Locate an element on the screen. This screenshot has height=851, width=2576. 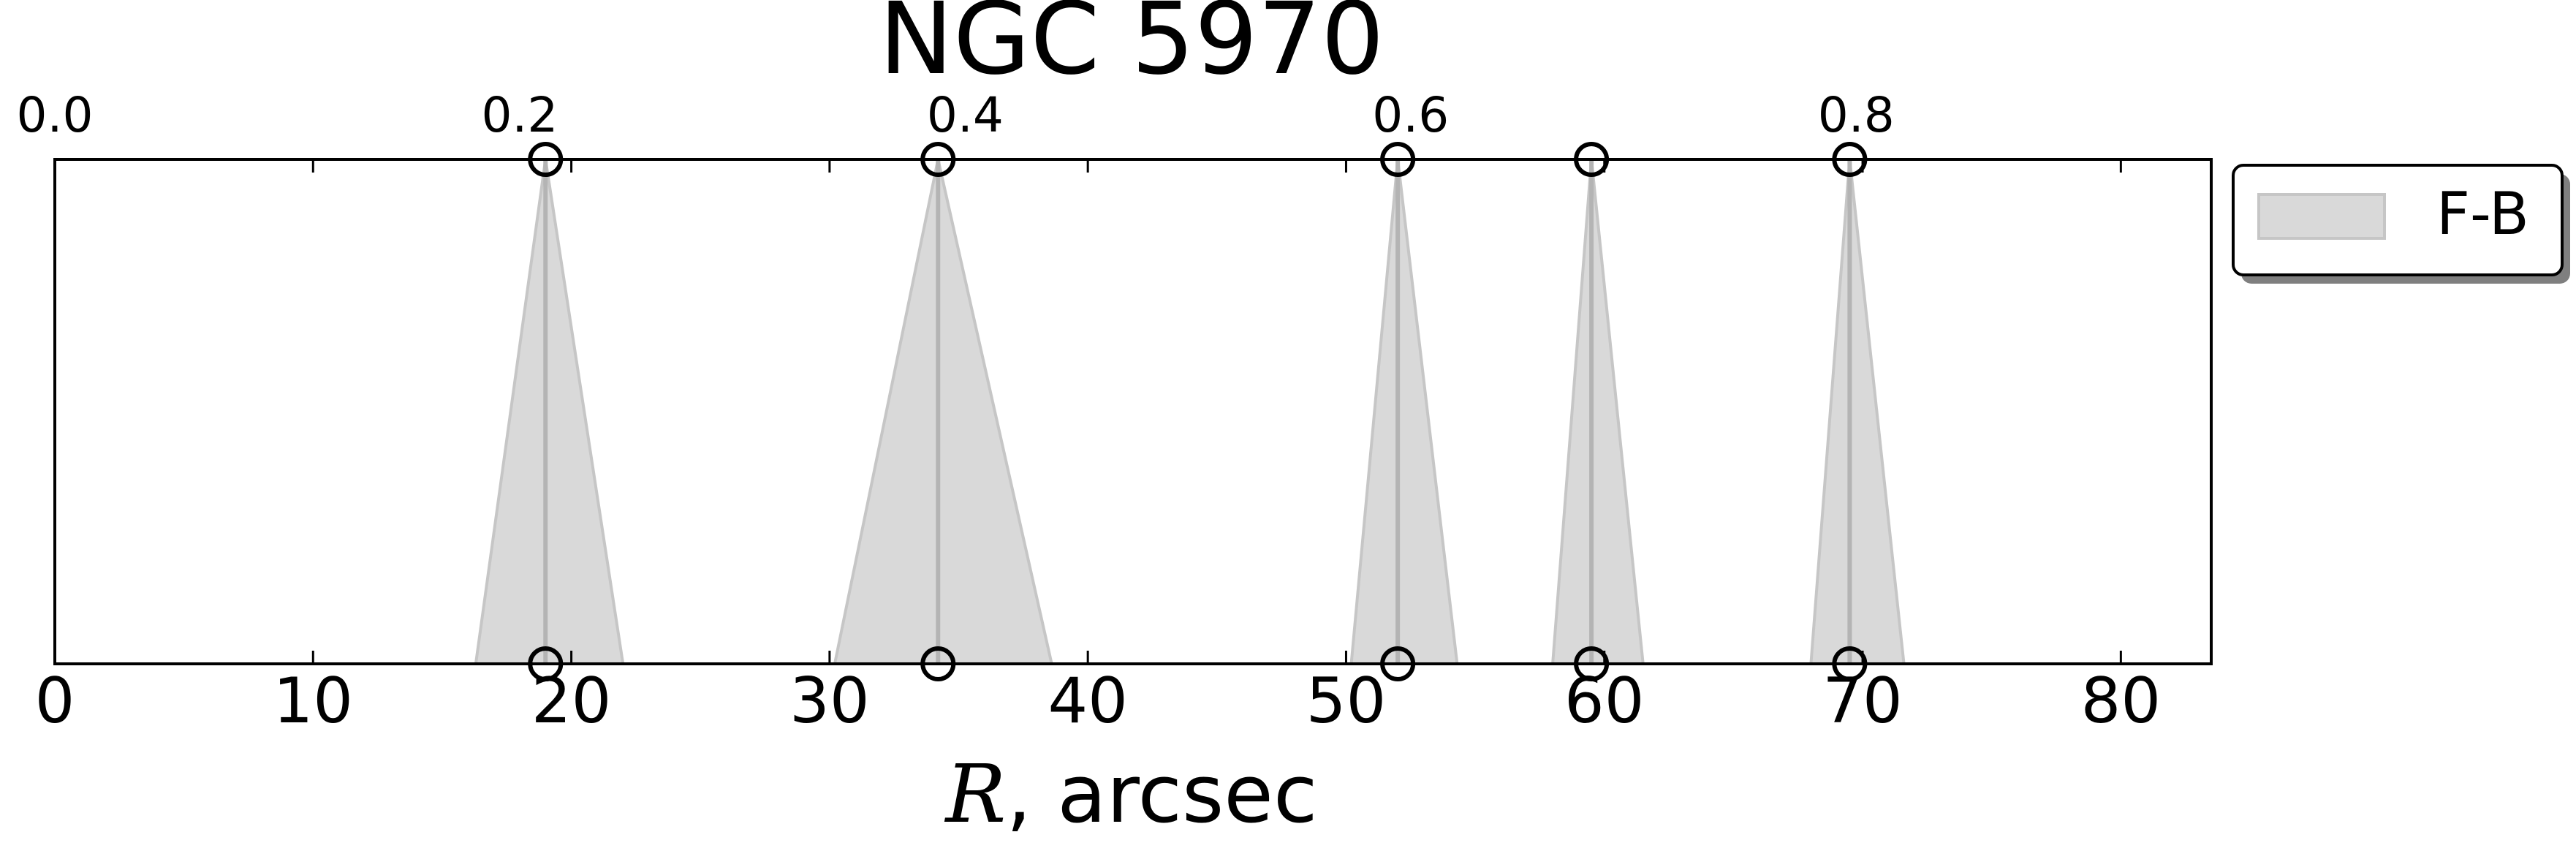
top-axis-tick-label: 0.6 is located at coordinates (1410, 115).